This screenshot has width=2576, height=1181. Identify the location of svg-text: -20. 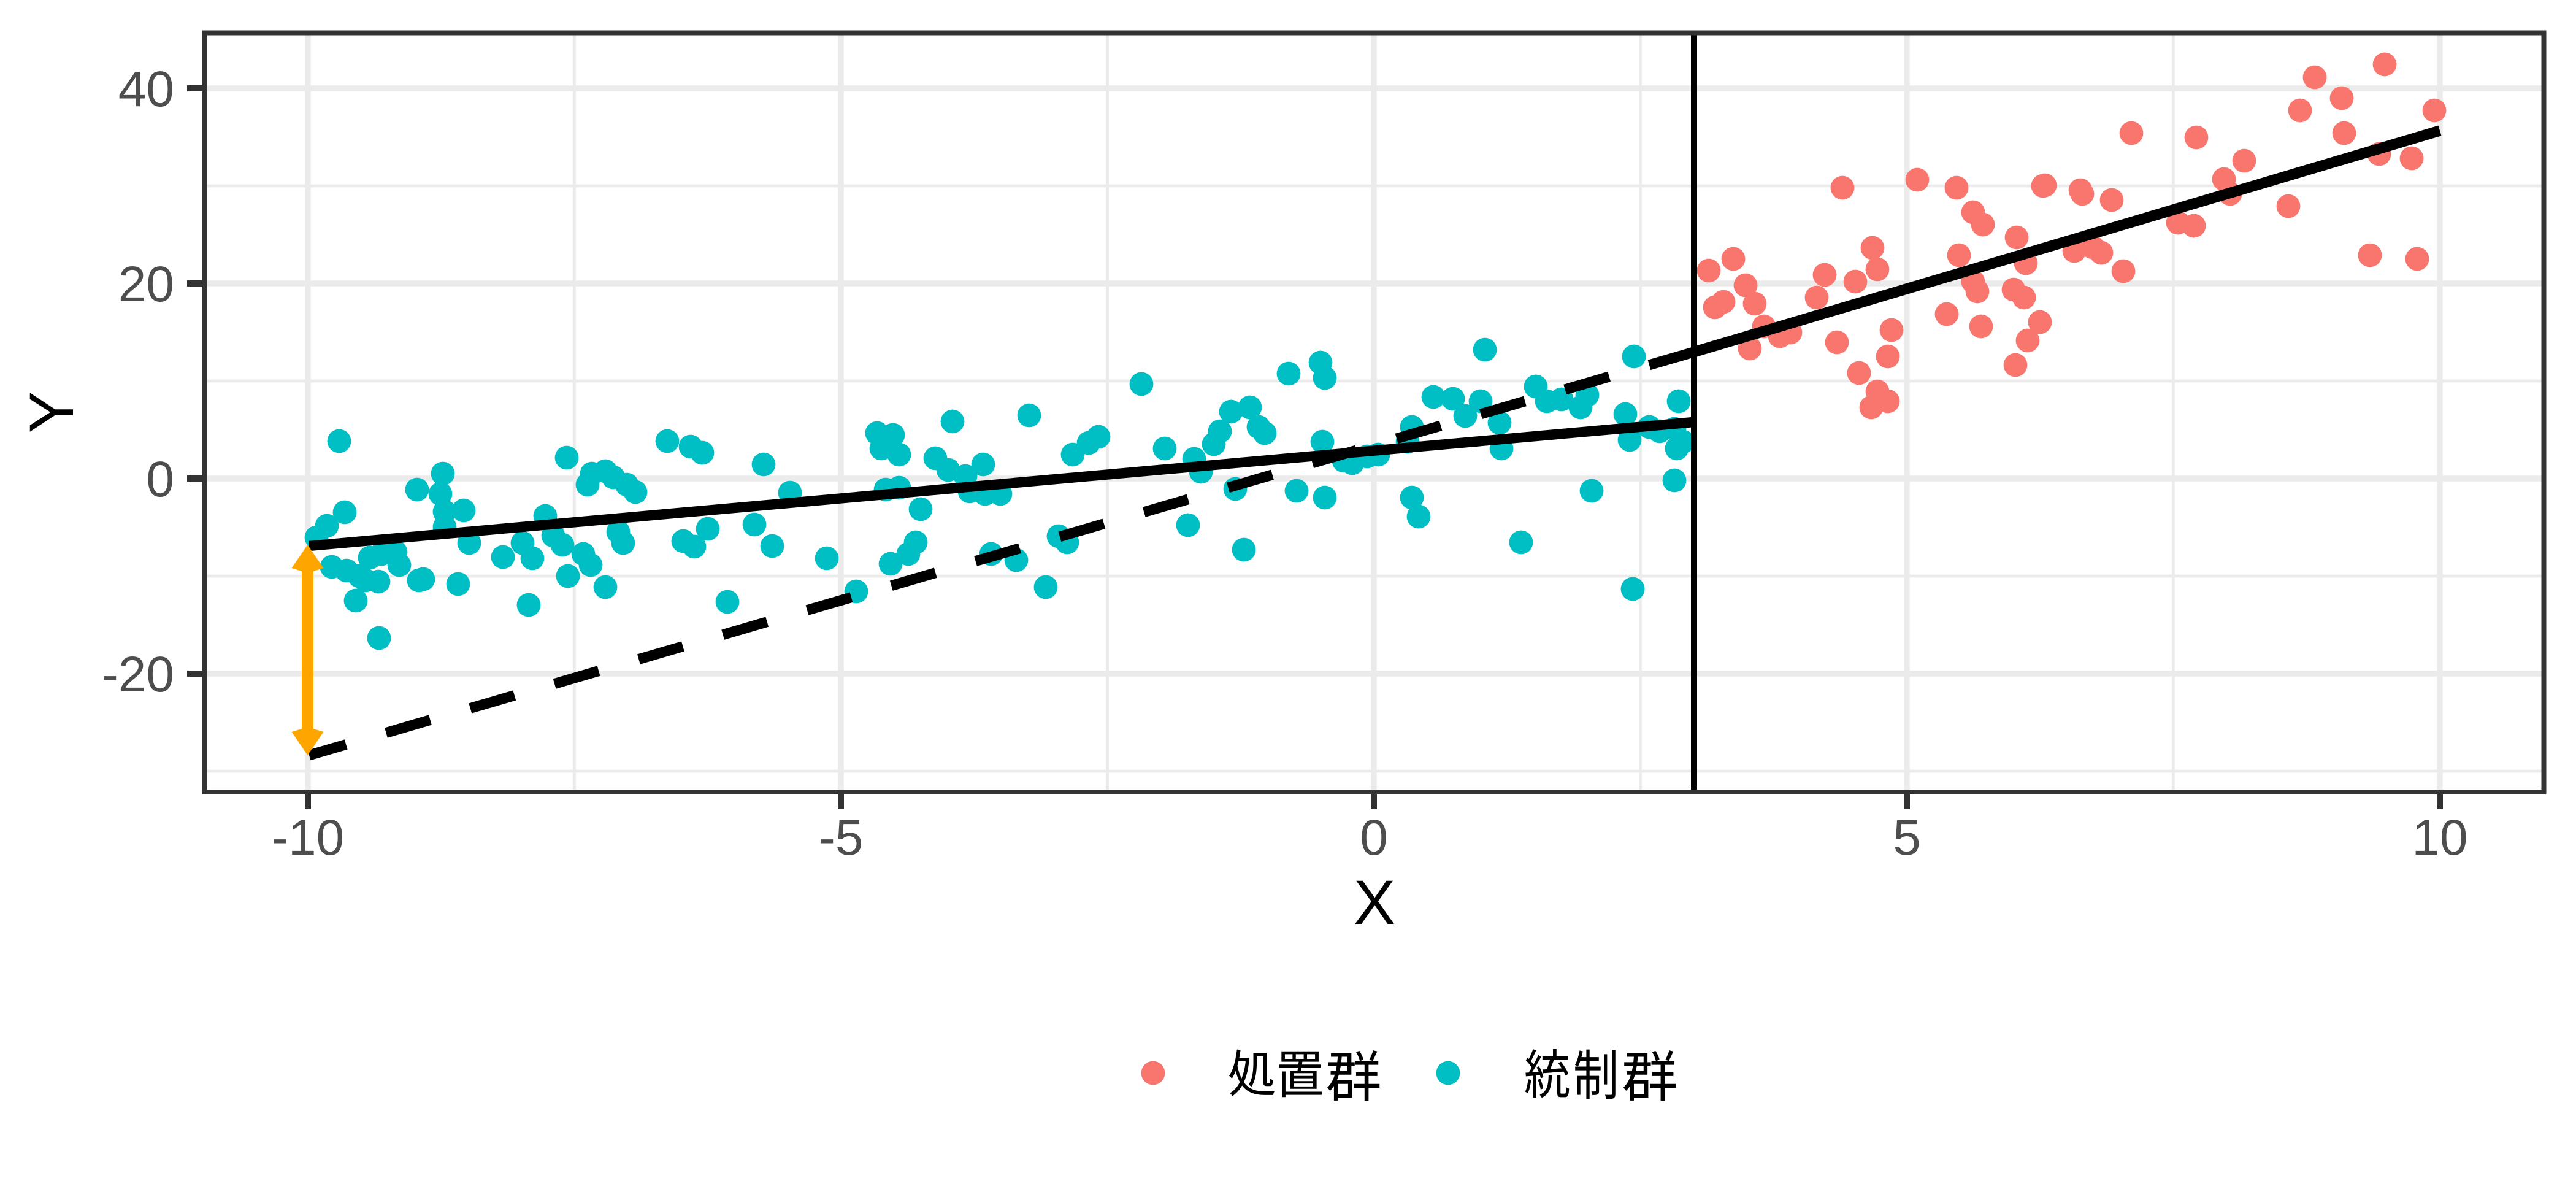
(137, 675).